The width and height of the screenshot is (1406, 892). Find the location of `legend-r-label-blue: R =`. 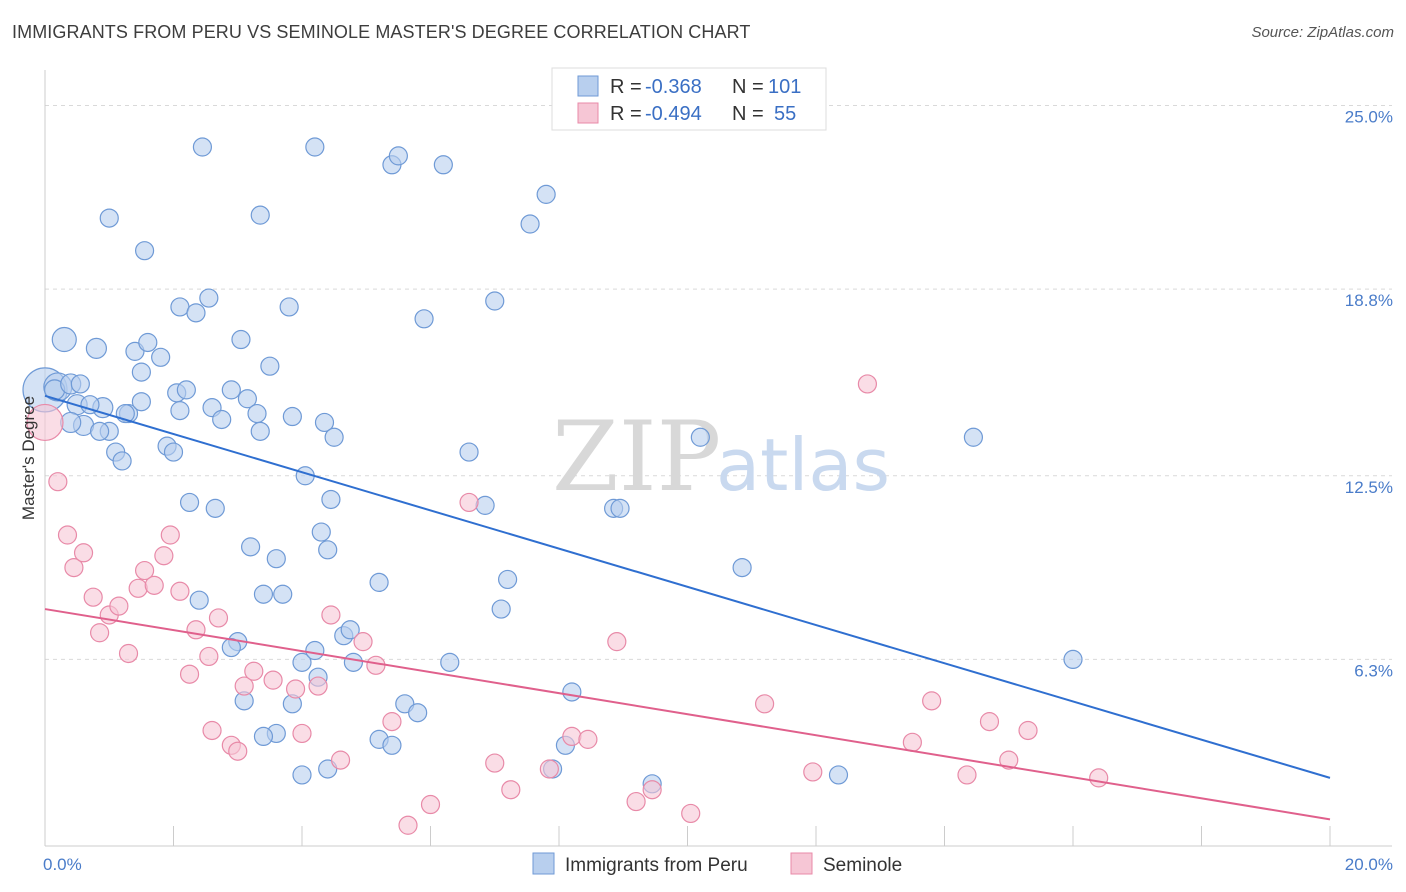

legend-r-label-blue: R = is located at coordinates (626, 87).